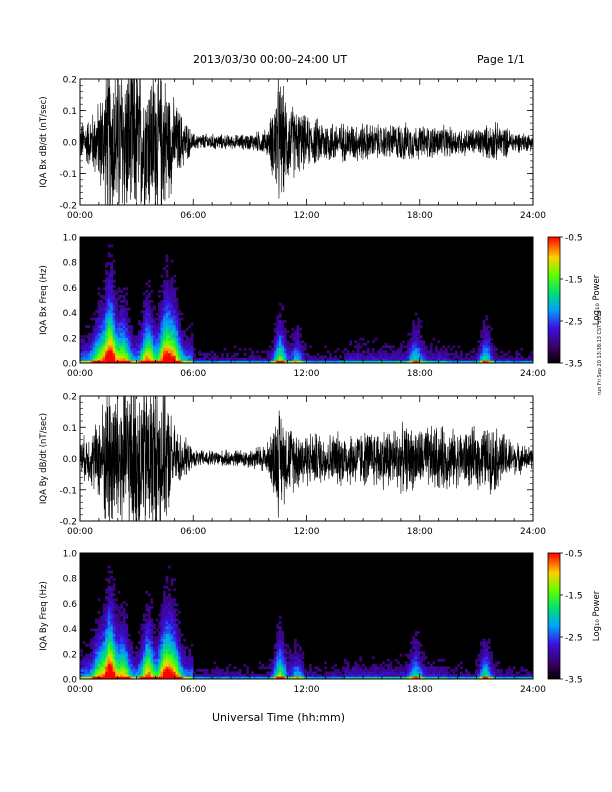 The width and height of the screenshot is (612, 792). Describe the element at coordinates (44, 300) in the screenshot. I see `y-axis-label: IQA Bx Freq (Hz)` at that location.